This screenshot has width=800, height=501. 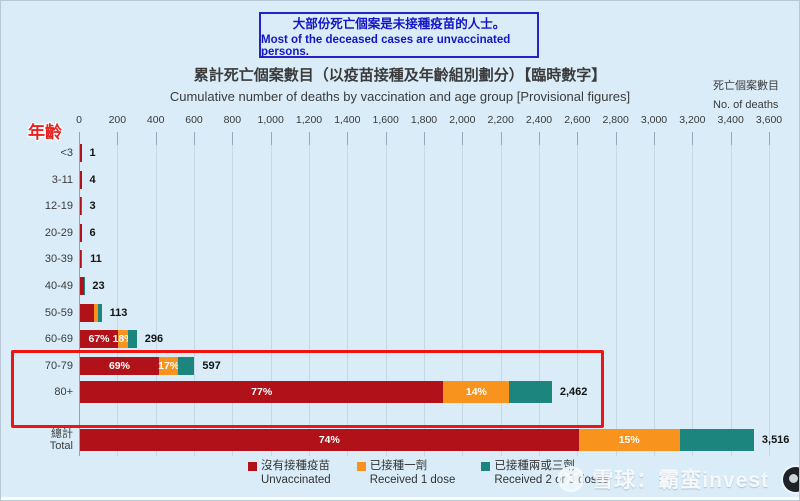 I want to click on y-axis-unit-en: No. of deaths, so click(x=746, y=105).